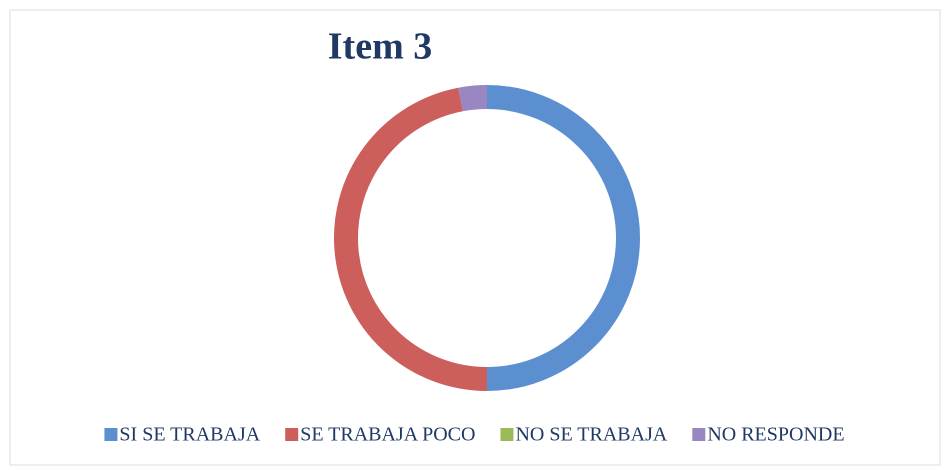 This screenshot has height=470, width=950. Describe the element at coordinates (189, 435) in the screenshot. I see `legend-label: SI SE TRABAJA` at that location.